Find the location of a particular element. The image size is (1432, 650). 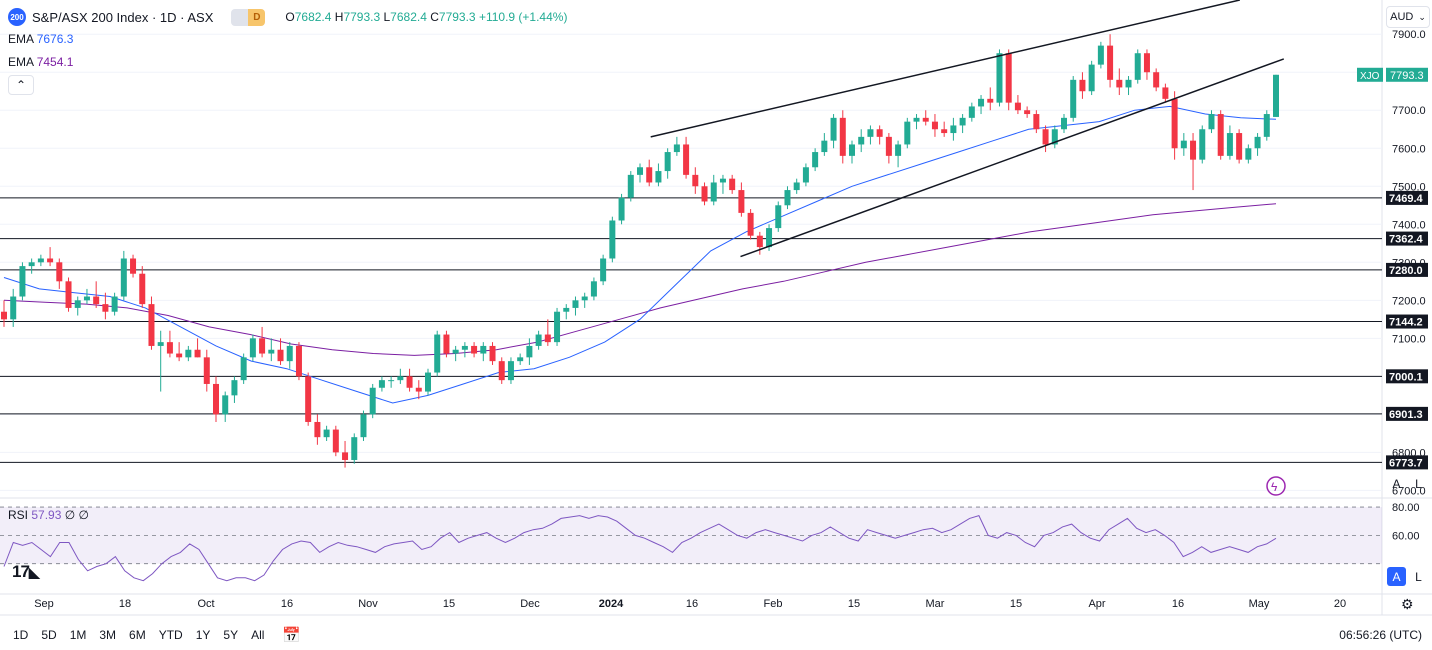

range-button-1m: 1M is located at coordinates (78, 635).